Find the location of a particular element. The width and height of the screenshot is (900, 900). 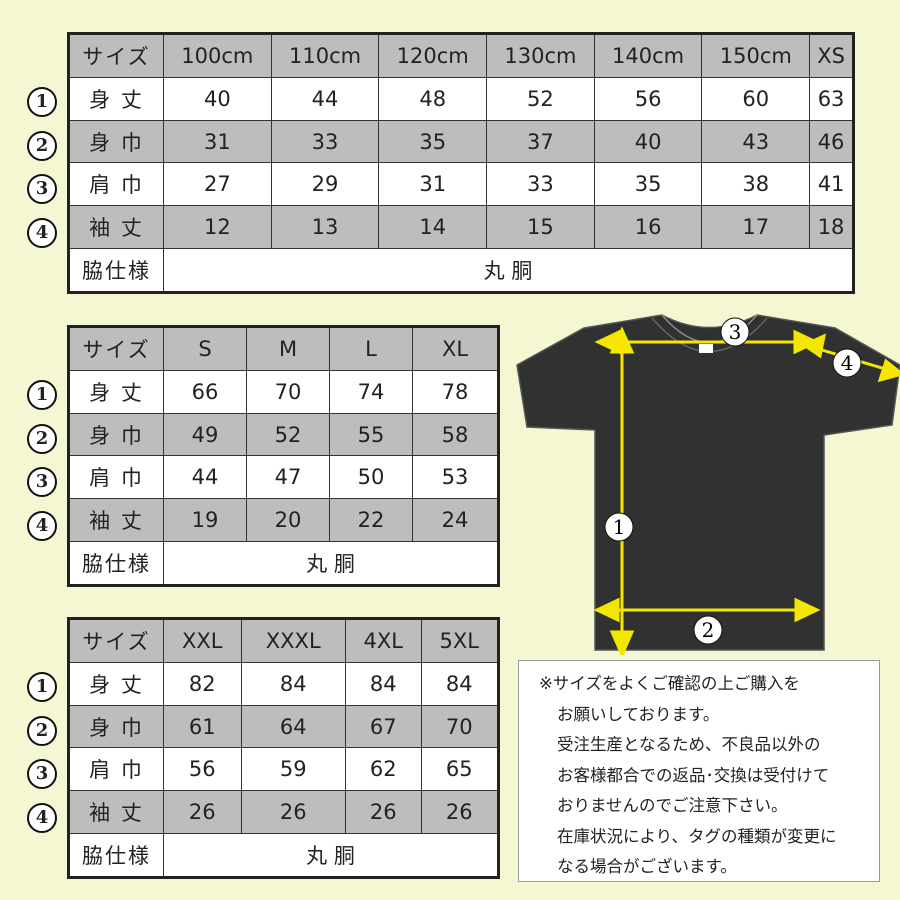

table-row: 身 丈 40 44 48 52 56 60 63 is located at coordinates (461, 99).